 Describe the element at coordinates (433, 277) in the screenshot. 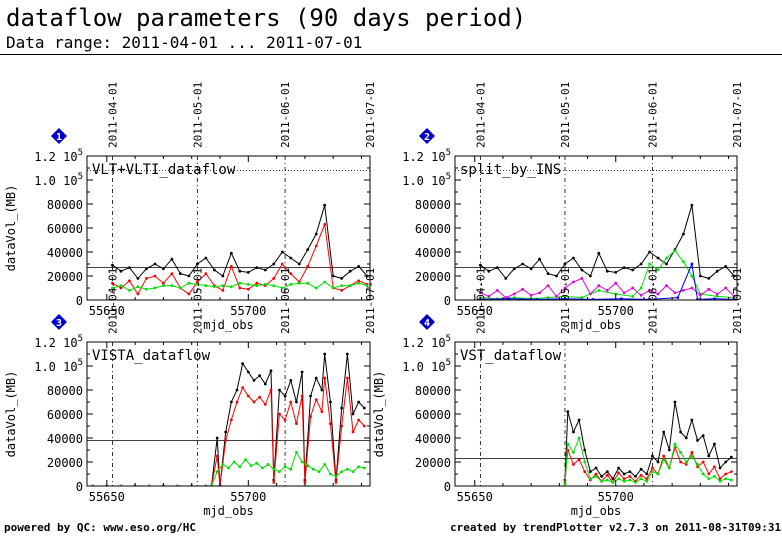

I see `y-tick-label: 20000` at that location.